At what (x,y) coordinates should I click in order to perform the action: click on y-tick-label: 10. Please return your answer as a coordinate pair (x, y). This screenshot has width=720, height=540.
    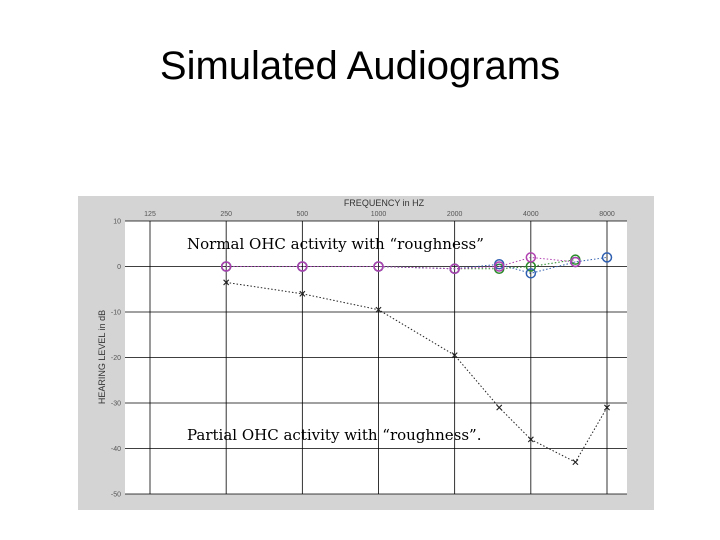
    Looking at the image, I should click on (117, 222).